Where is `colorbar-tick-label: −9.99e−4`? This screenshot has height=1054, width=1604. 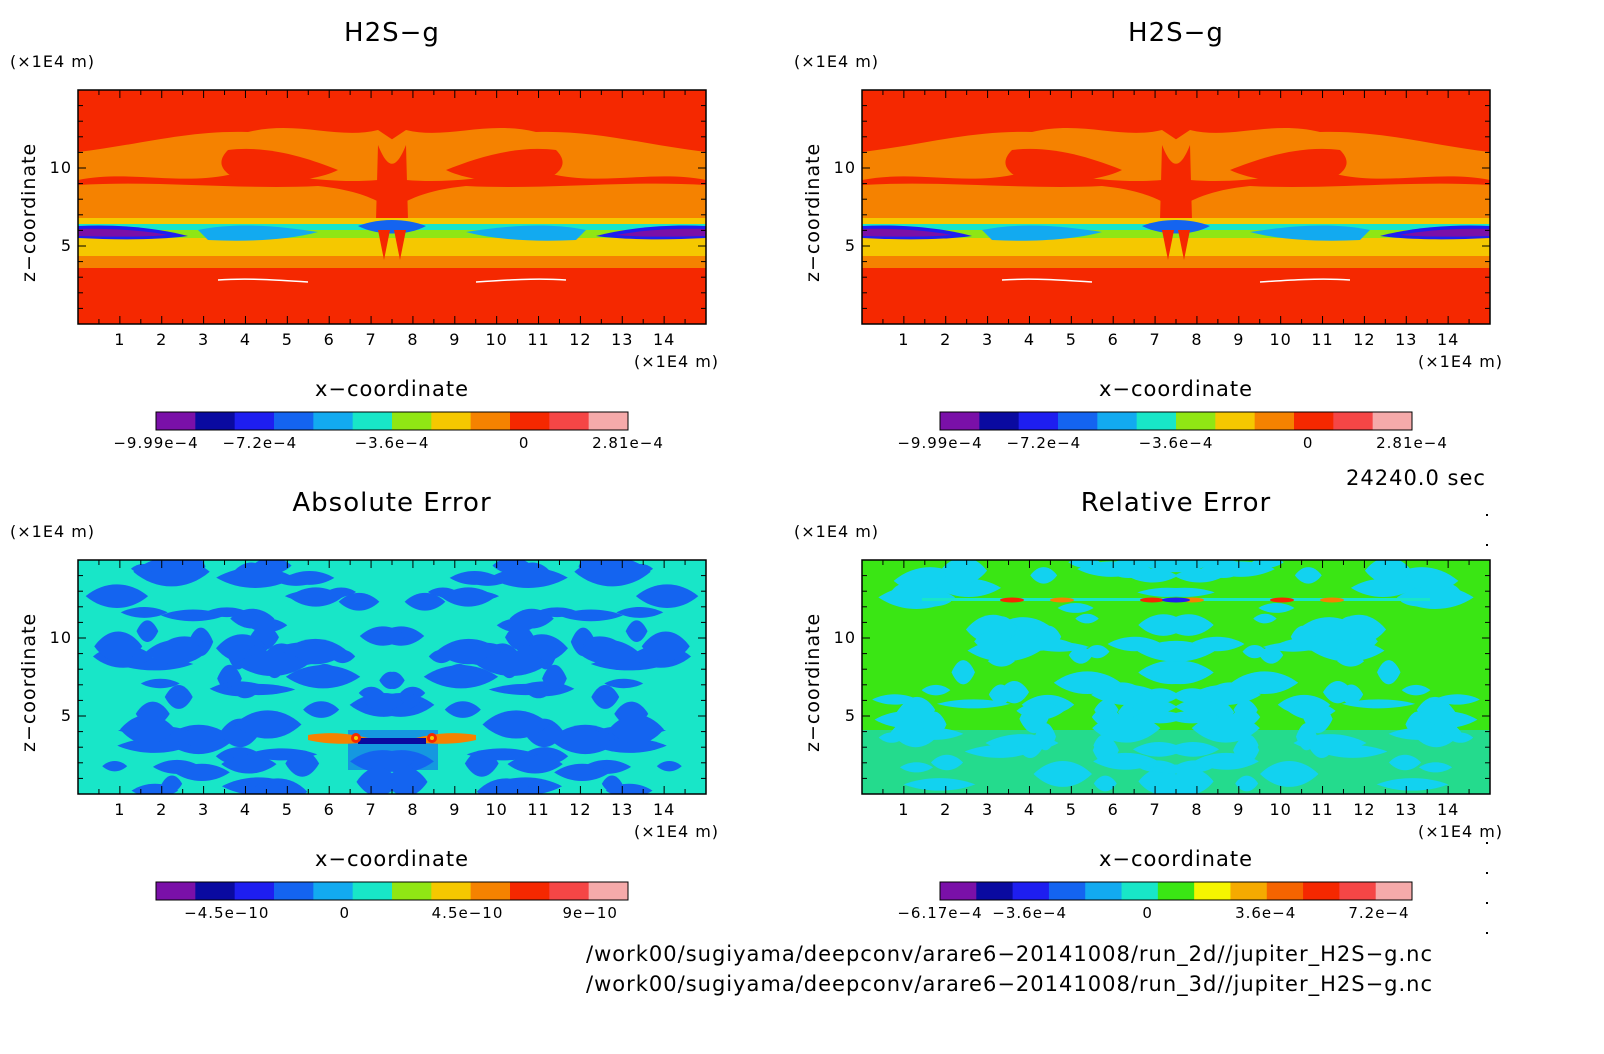
colorbar-tick-label: −9.99e−4 is located at coordinates (156, 443).